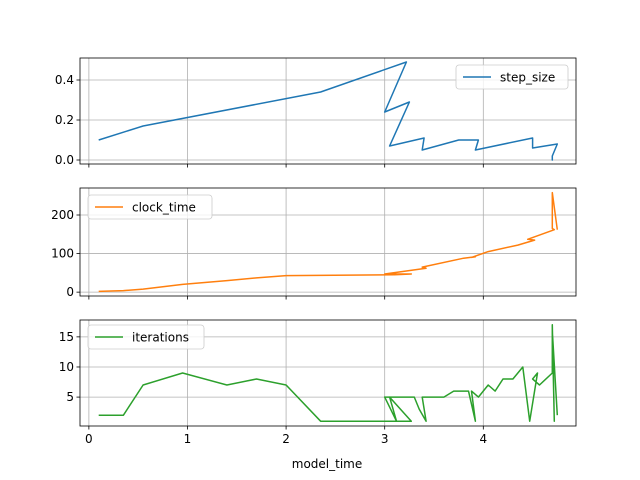 This screenshot has height=480, width=640. What do you see at coordinates (160, 338) in the screenshot?
I see `legend-label: iterations` at bounding box center [160, 338].